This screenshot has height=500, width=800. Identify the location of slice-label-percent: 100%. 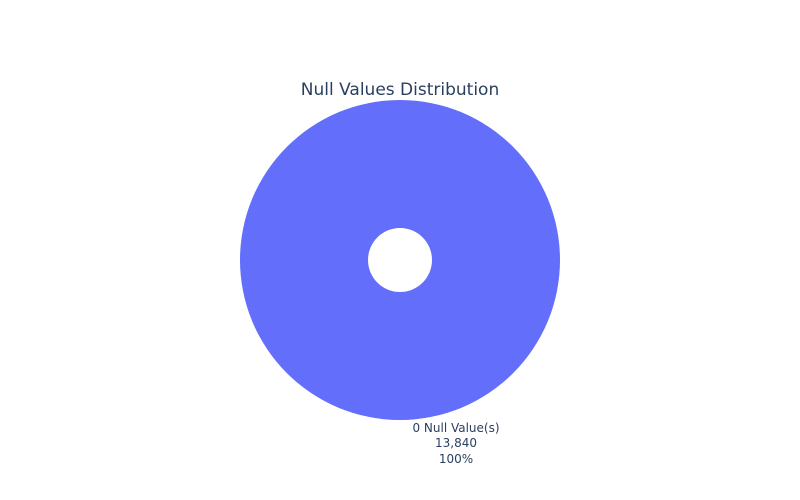
(456, 459).